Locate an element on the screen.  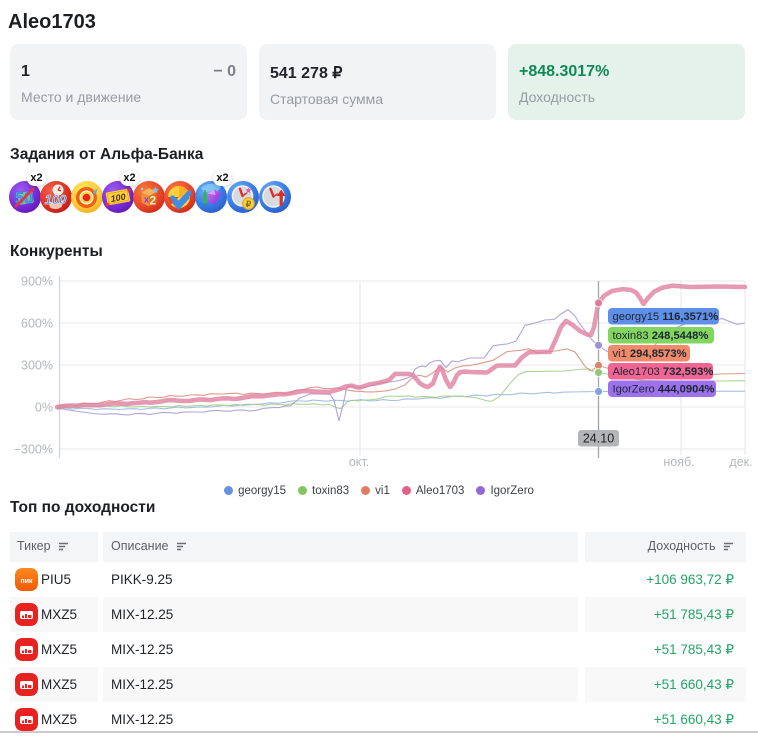
svg-text: окт. is located at coordinates (359, 462).